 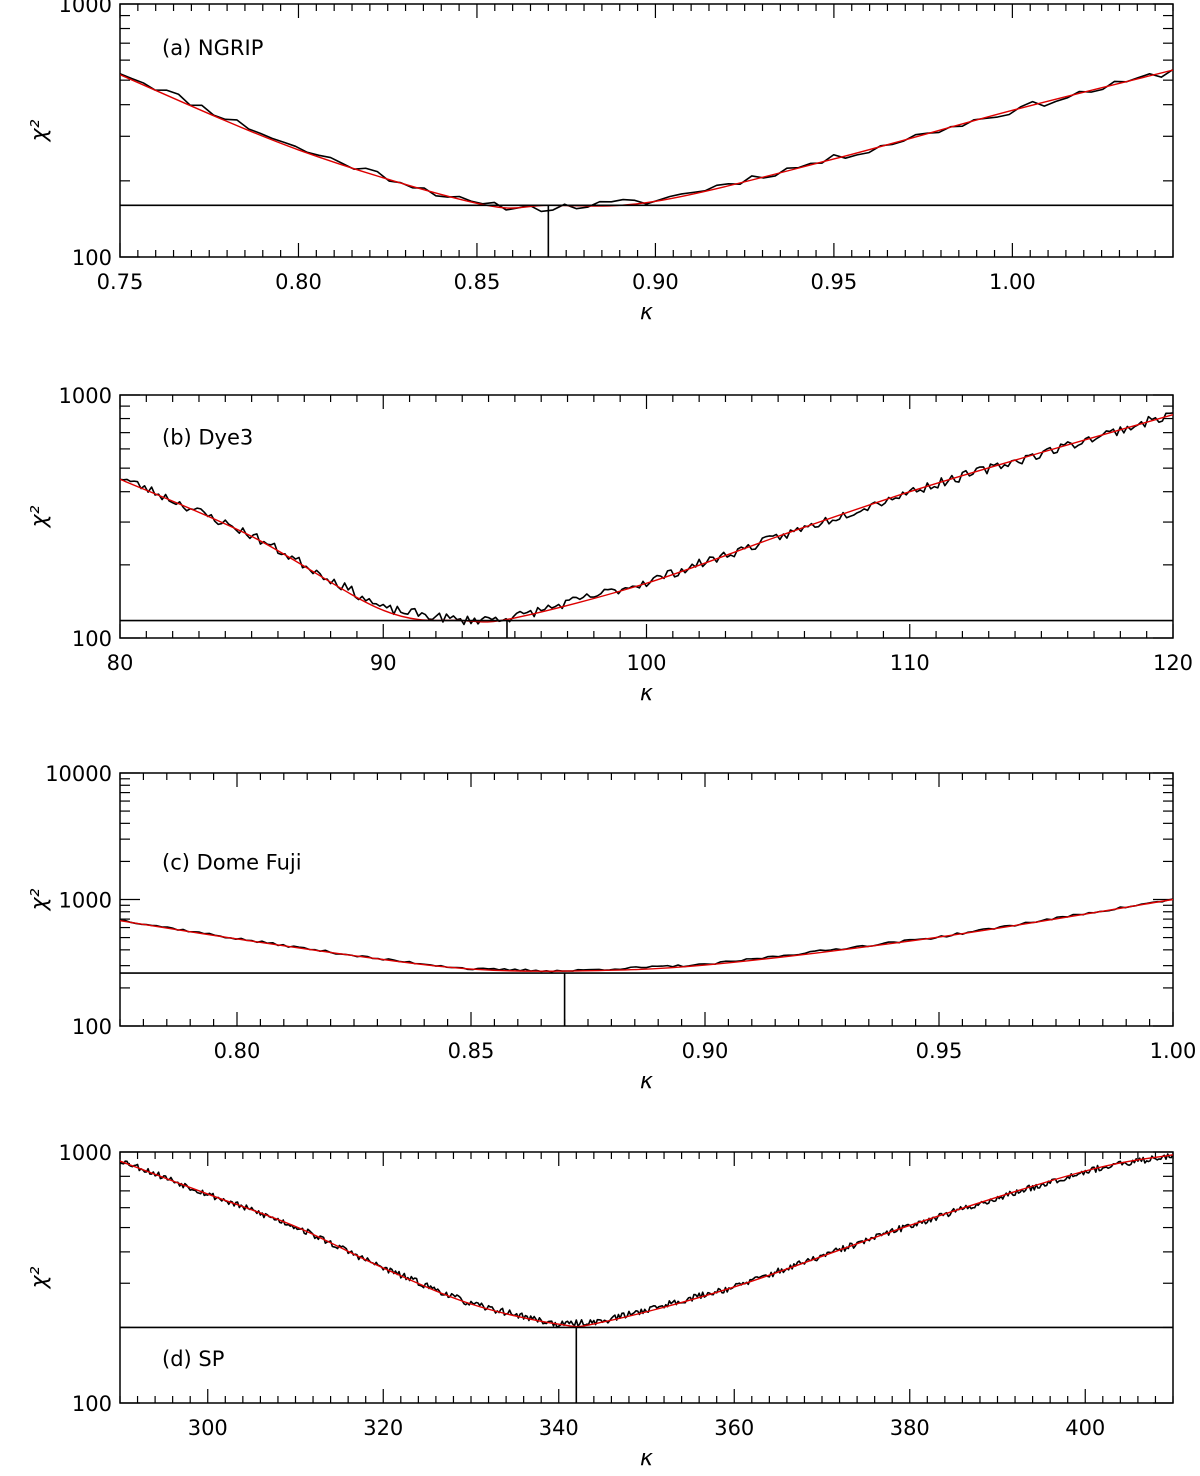 I want to click on x-tick-label: 90, so click(x=383, y=663).